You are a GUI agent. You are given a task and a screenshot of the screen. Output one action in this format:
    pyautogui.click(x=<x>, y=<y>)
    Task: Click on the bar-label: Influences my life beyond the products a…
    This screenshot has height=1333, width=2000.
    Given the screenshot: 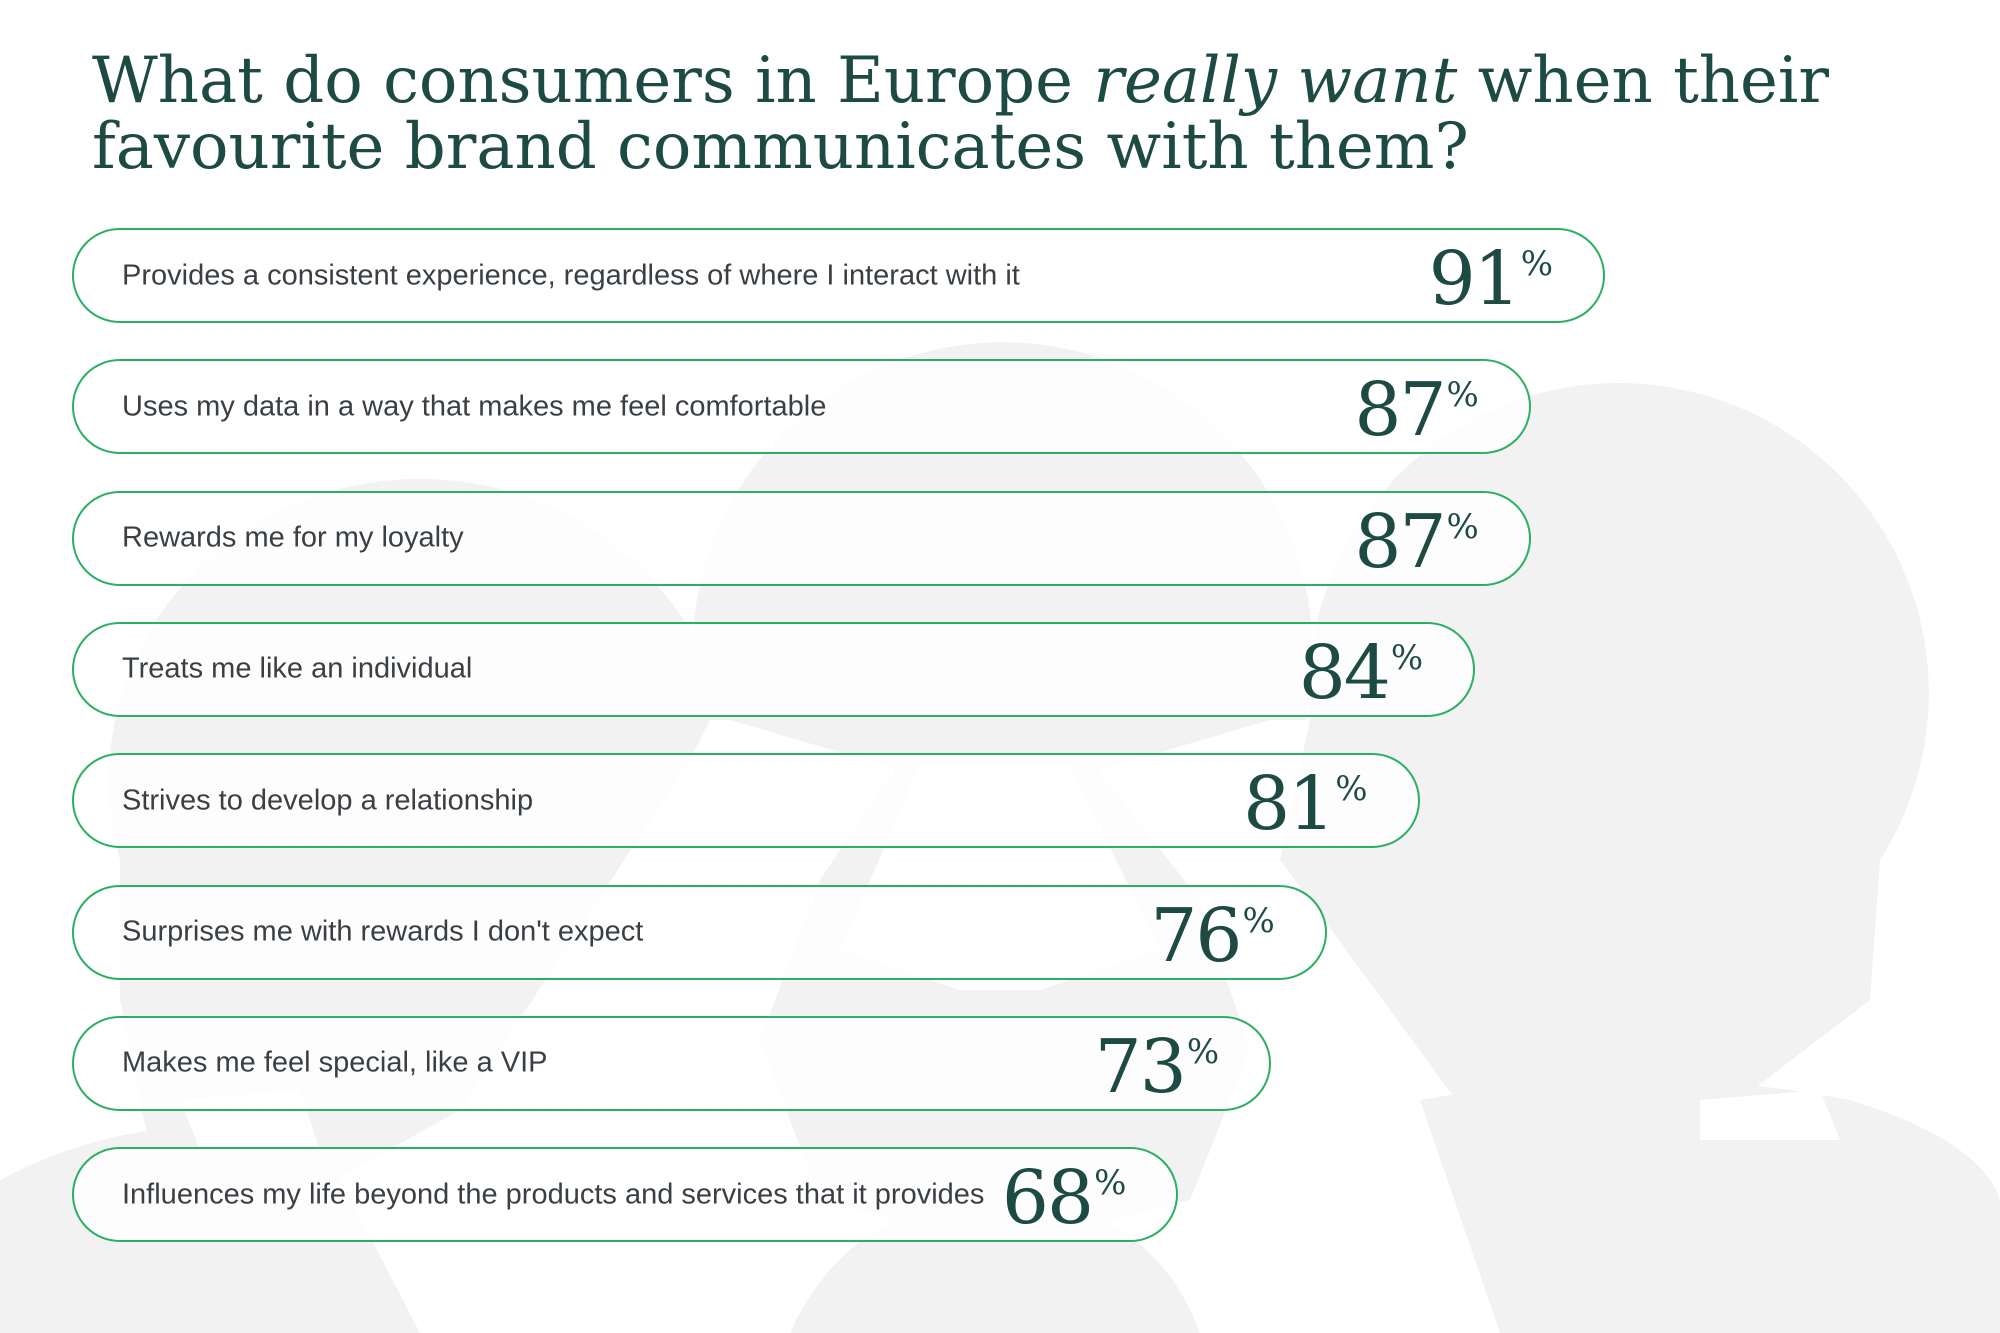 What is the action you would take?
    pyautogui.click(x=553, y=1194)
    